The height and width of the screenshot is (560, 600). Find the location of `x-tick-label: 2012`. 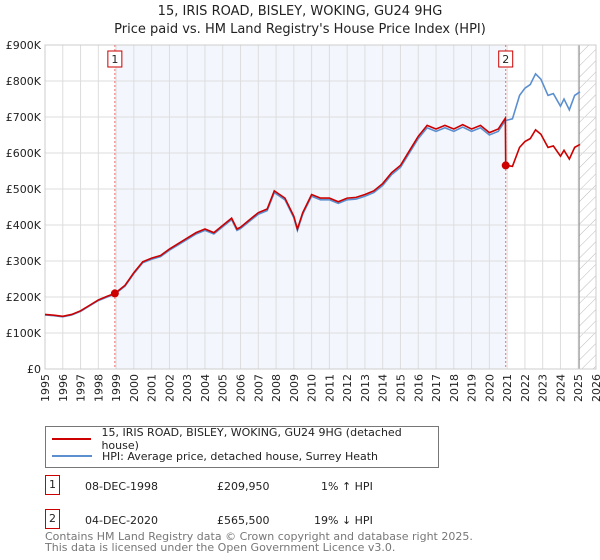

x-tick-label: 2012 is located at coordinates (347, 388).